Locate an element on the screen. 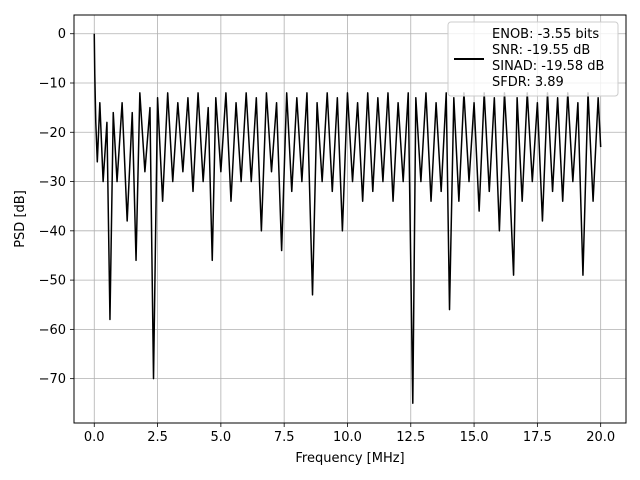  y-tick-label: 0 is located at coordinates (62, 34).